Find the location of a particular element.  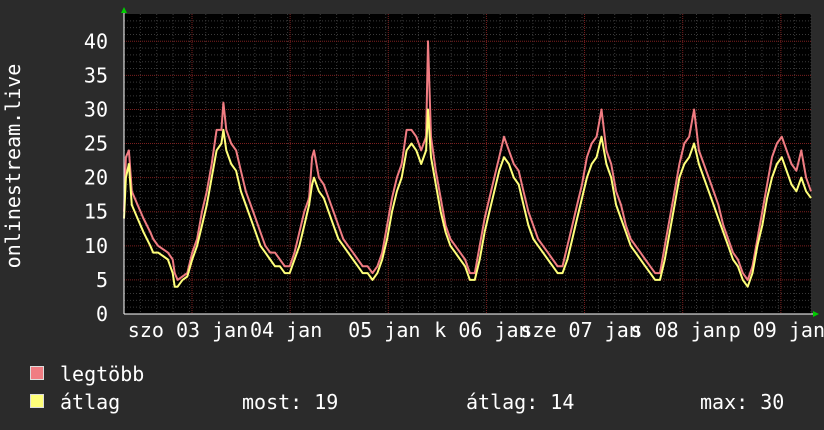

y-tick-label: 0 is located at coordinates (102, 314).